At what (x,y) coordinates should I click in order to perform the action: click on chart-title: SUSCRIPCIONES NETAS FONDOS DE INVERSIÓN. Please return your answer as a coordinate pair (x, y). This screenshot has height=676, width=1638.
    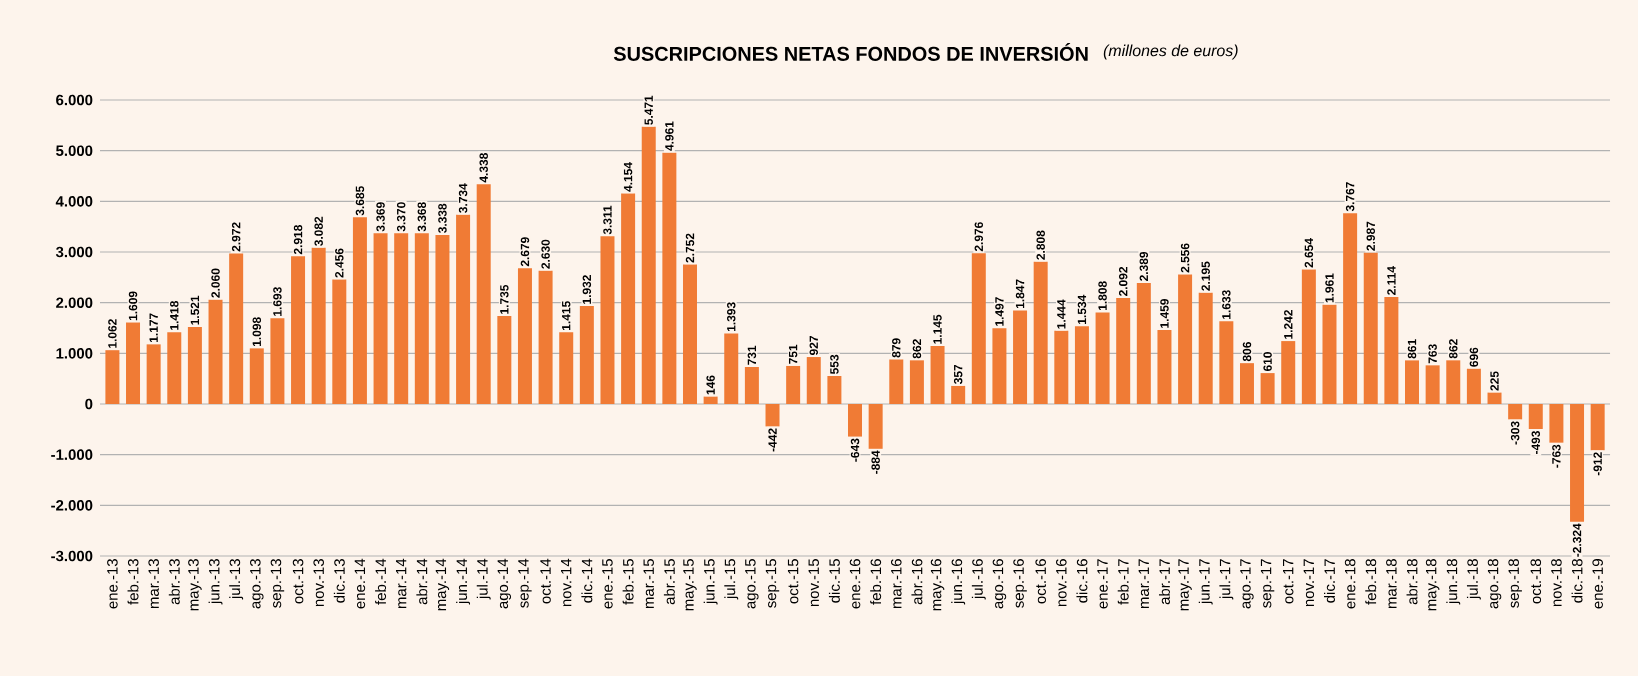
    Looking at the image, I should click on (850, 52).